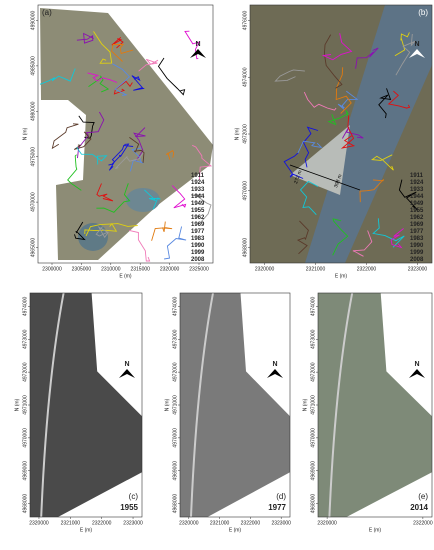 The height and width of the screenshot is (550, 434). Describe the element at coordinates (111, 269) in the screenshot. I see `x-tick-label: 2310000` at that location.